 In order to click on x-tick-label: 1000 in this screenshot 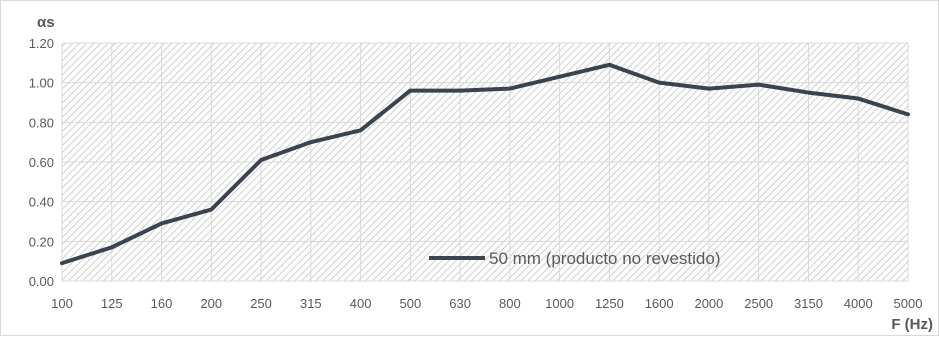, I will do `click(559, 303)`.